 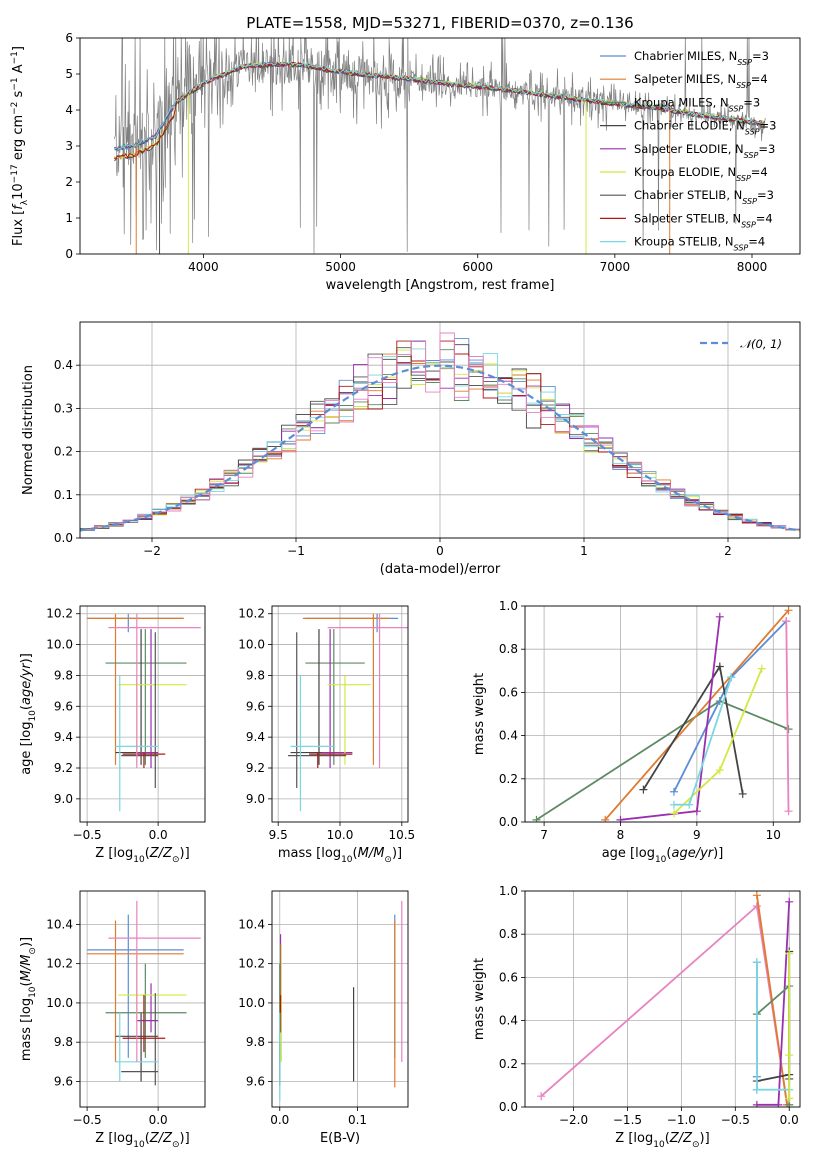 What do you see at coordinates (508, 977) in the screenshot?
I see `y-tick-label: 0.6` at bounding box center [508, 977].